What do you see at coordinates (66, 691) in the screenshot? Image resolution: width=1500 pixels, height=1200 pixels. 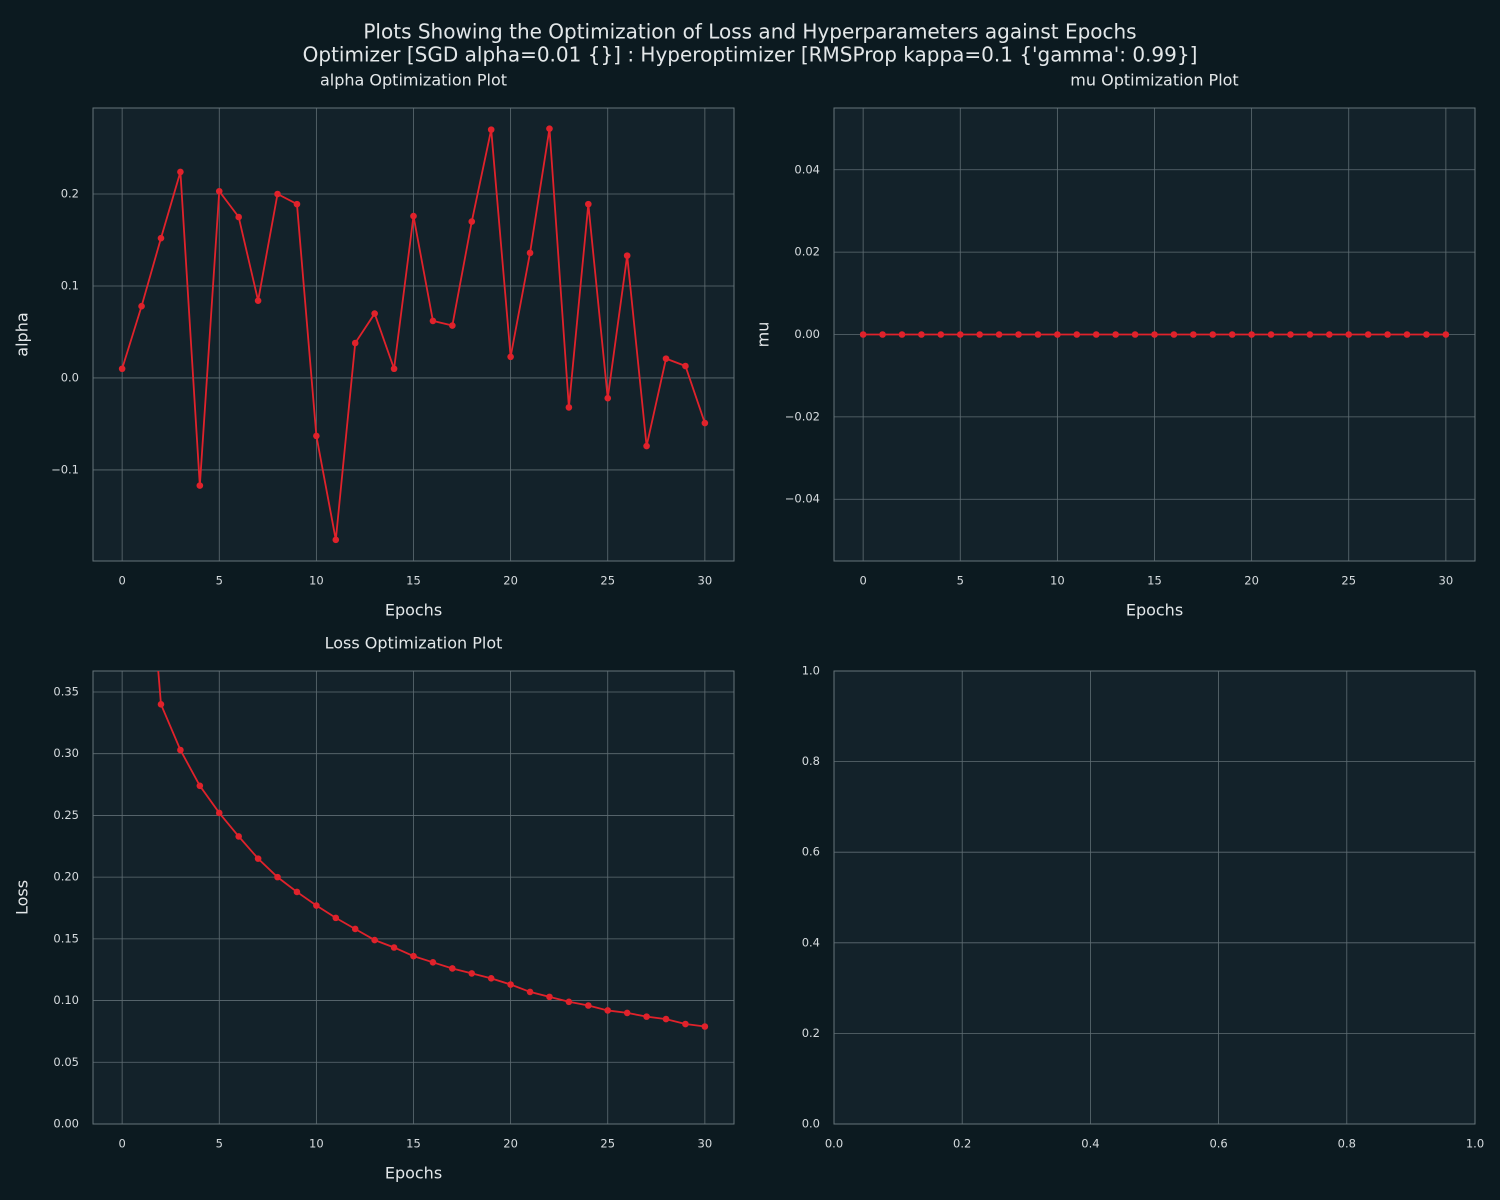 I see `y-tick-label: 0.35` at bounding box center [66, 691].